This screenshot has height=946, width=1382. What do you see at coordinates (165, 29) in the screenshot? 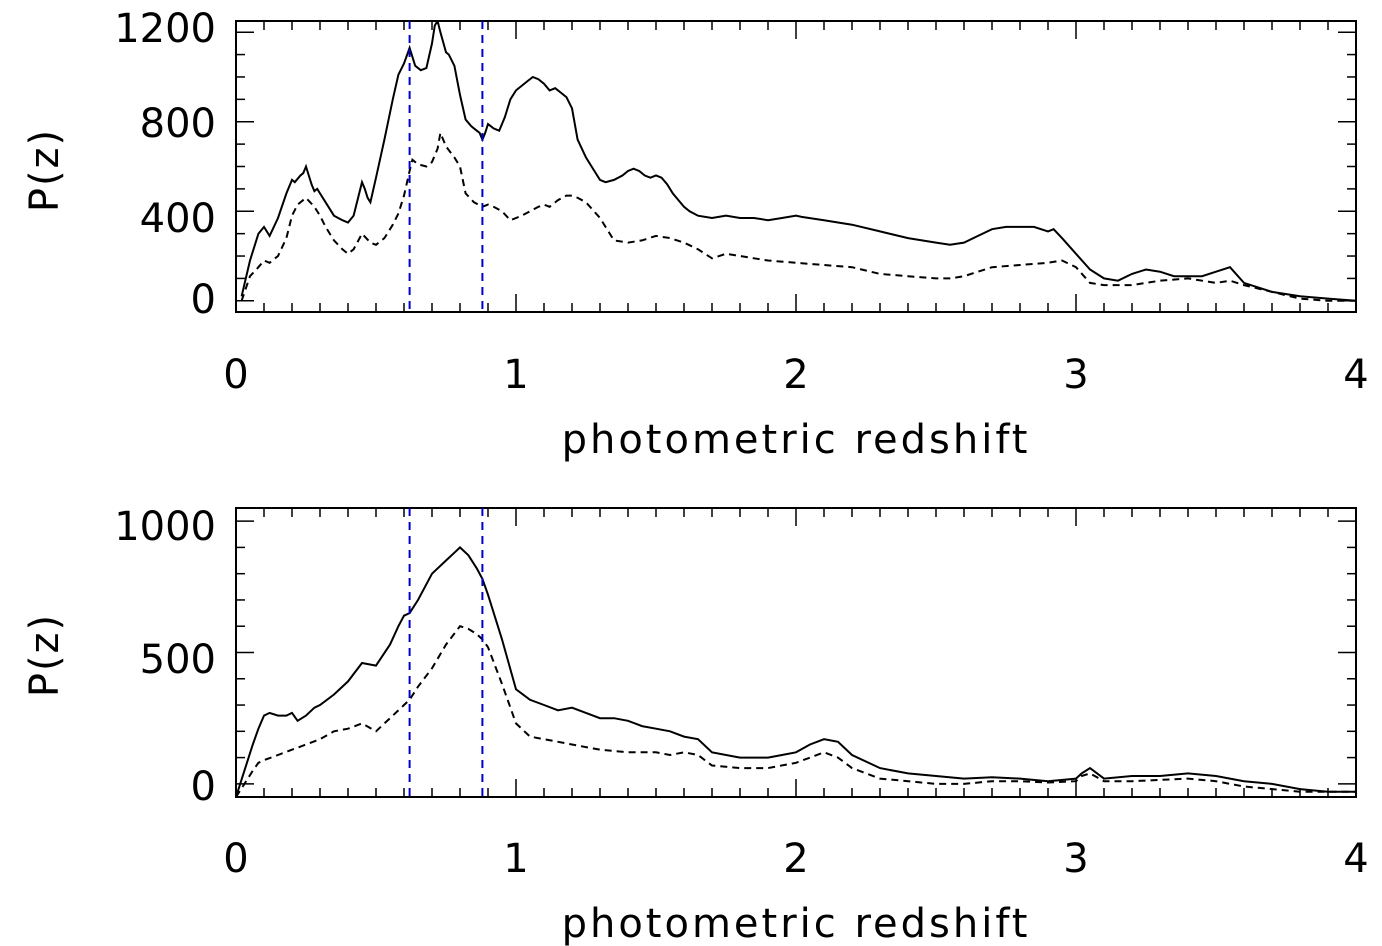
I see `y-tick-label: 1200` at bounding box center [165, 29].